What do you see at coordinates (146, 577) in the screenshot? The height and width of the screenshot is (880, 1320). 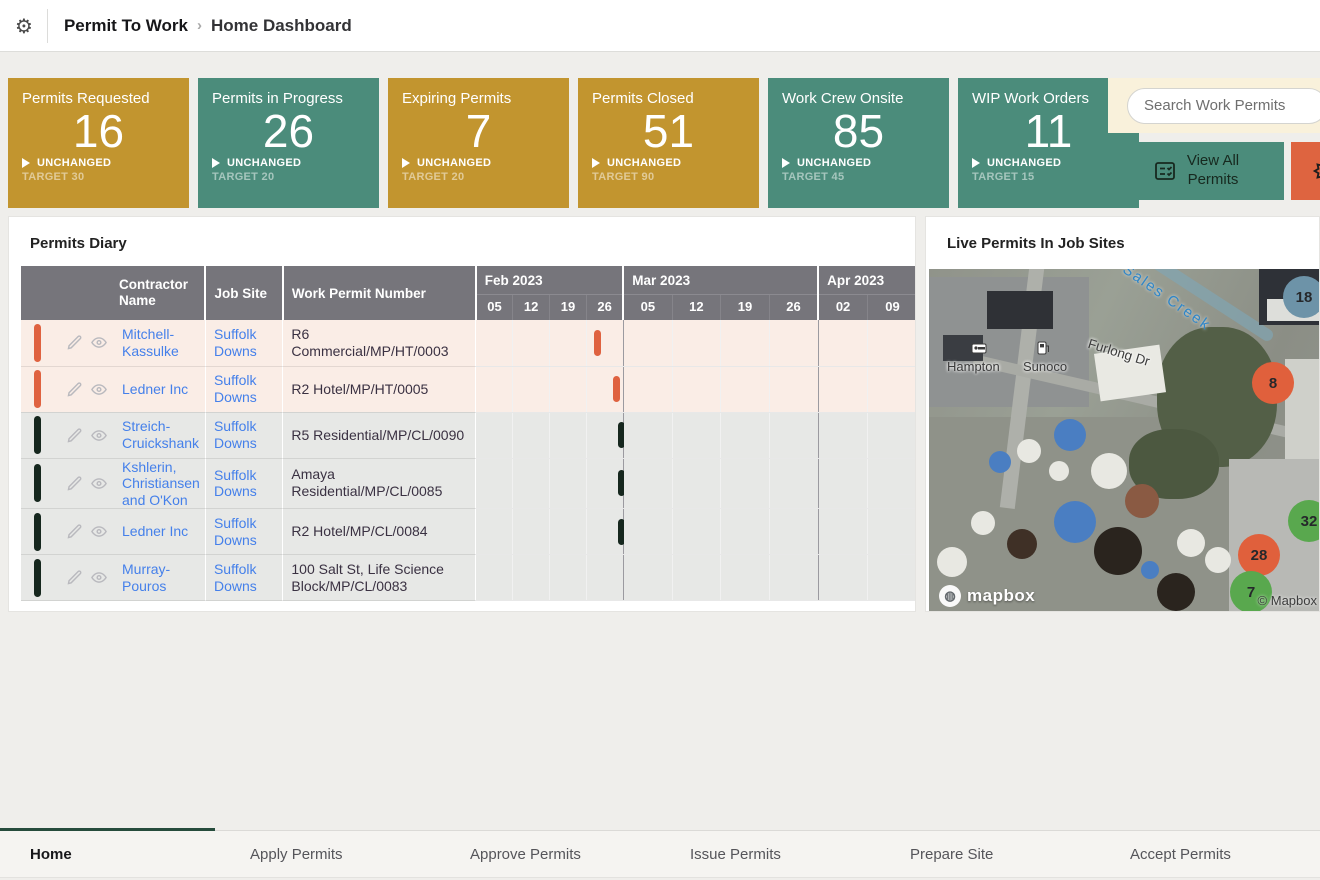 I see `contractor-link: Murray-Pouros` at bounding box center [146, 577].